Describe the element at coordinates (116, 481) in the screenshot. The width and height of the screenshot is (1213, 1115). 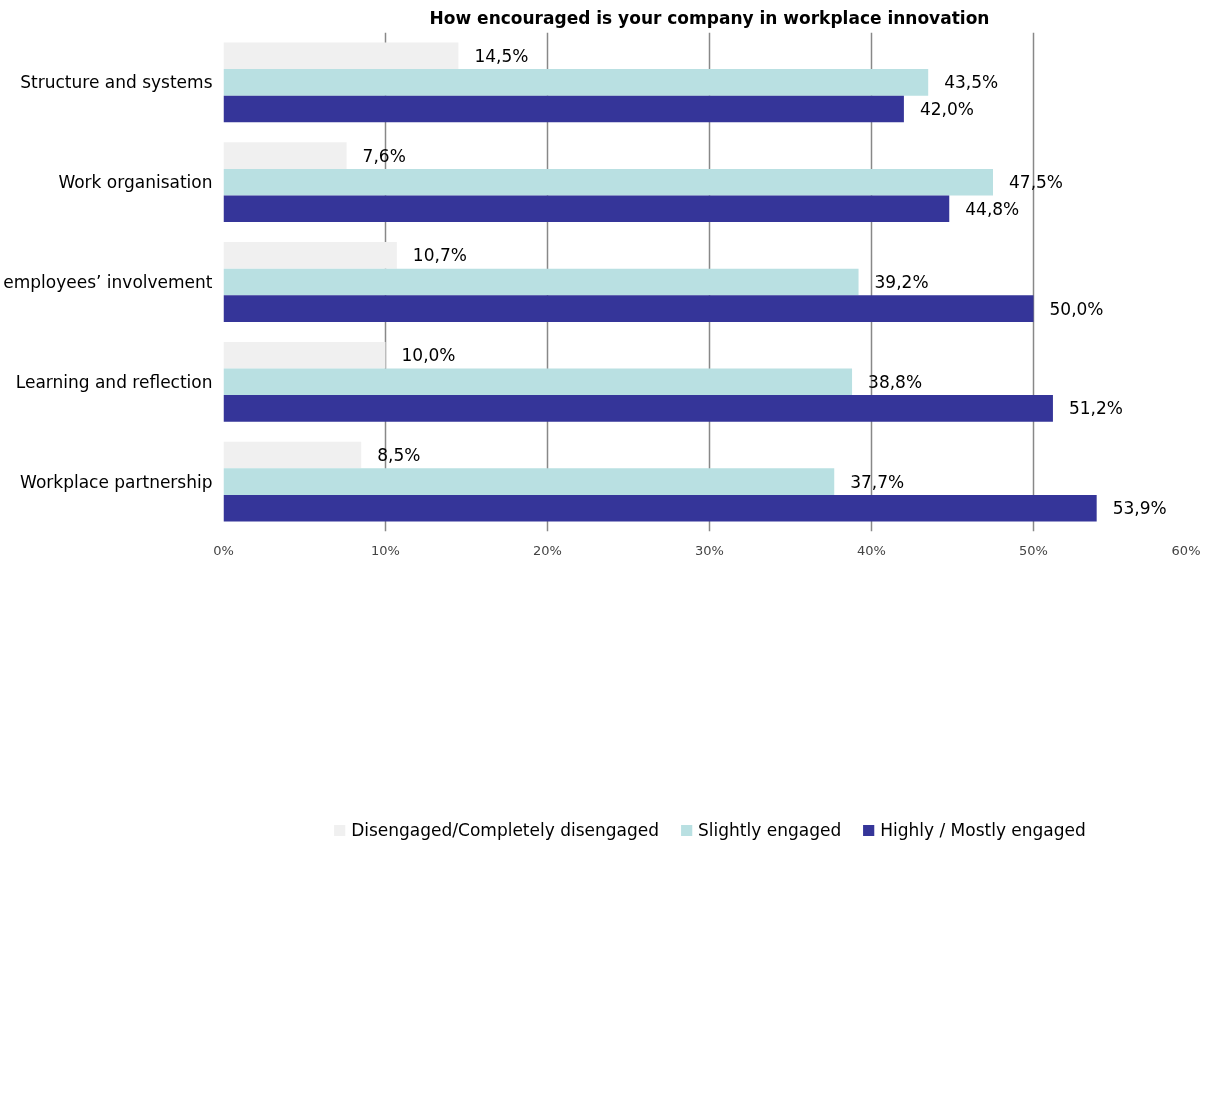
I see `y-tick-label: Workplace partnership` at that location.